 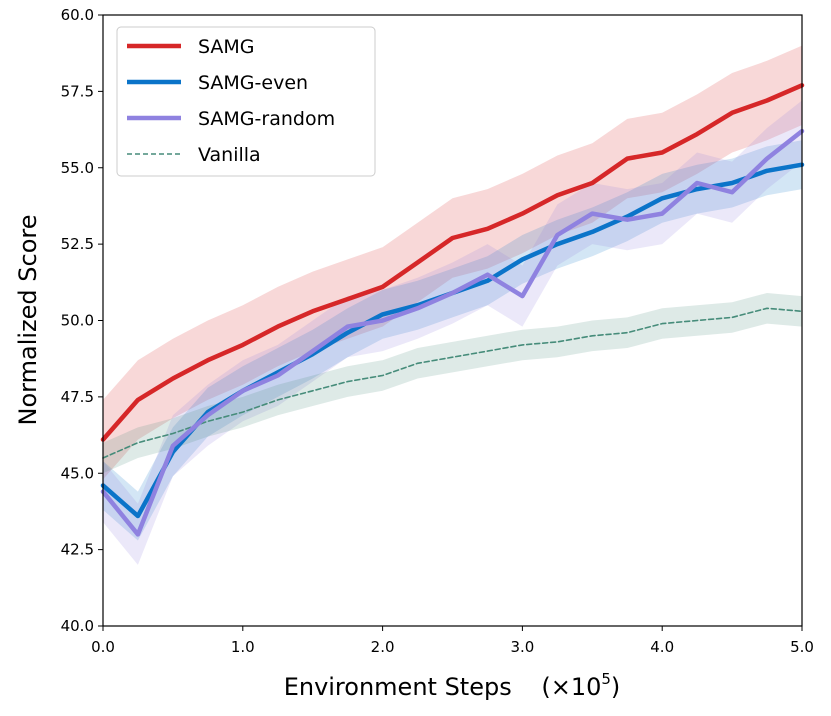 I want to click on x-axis-title: Environment Steps (×105), so click(x=452, y=685).